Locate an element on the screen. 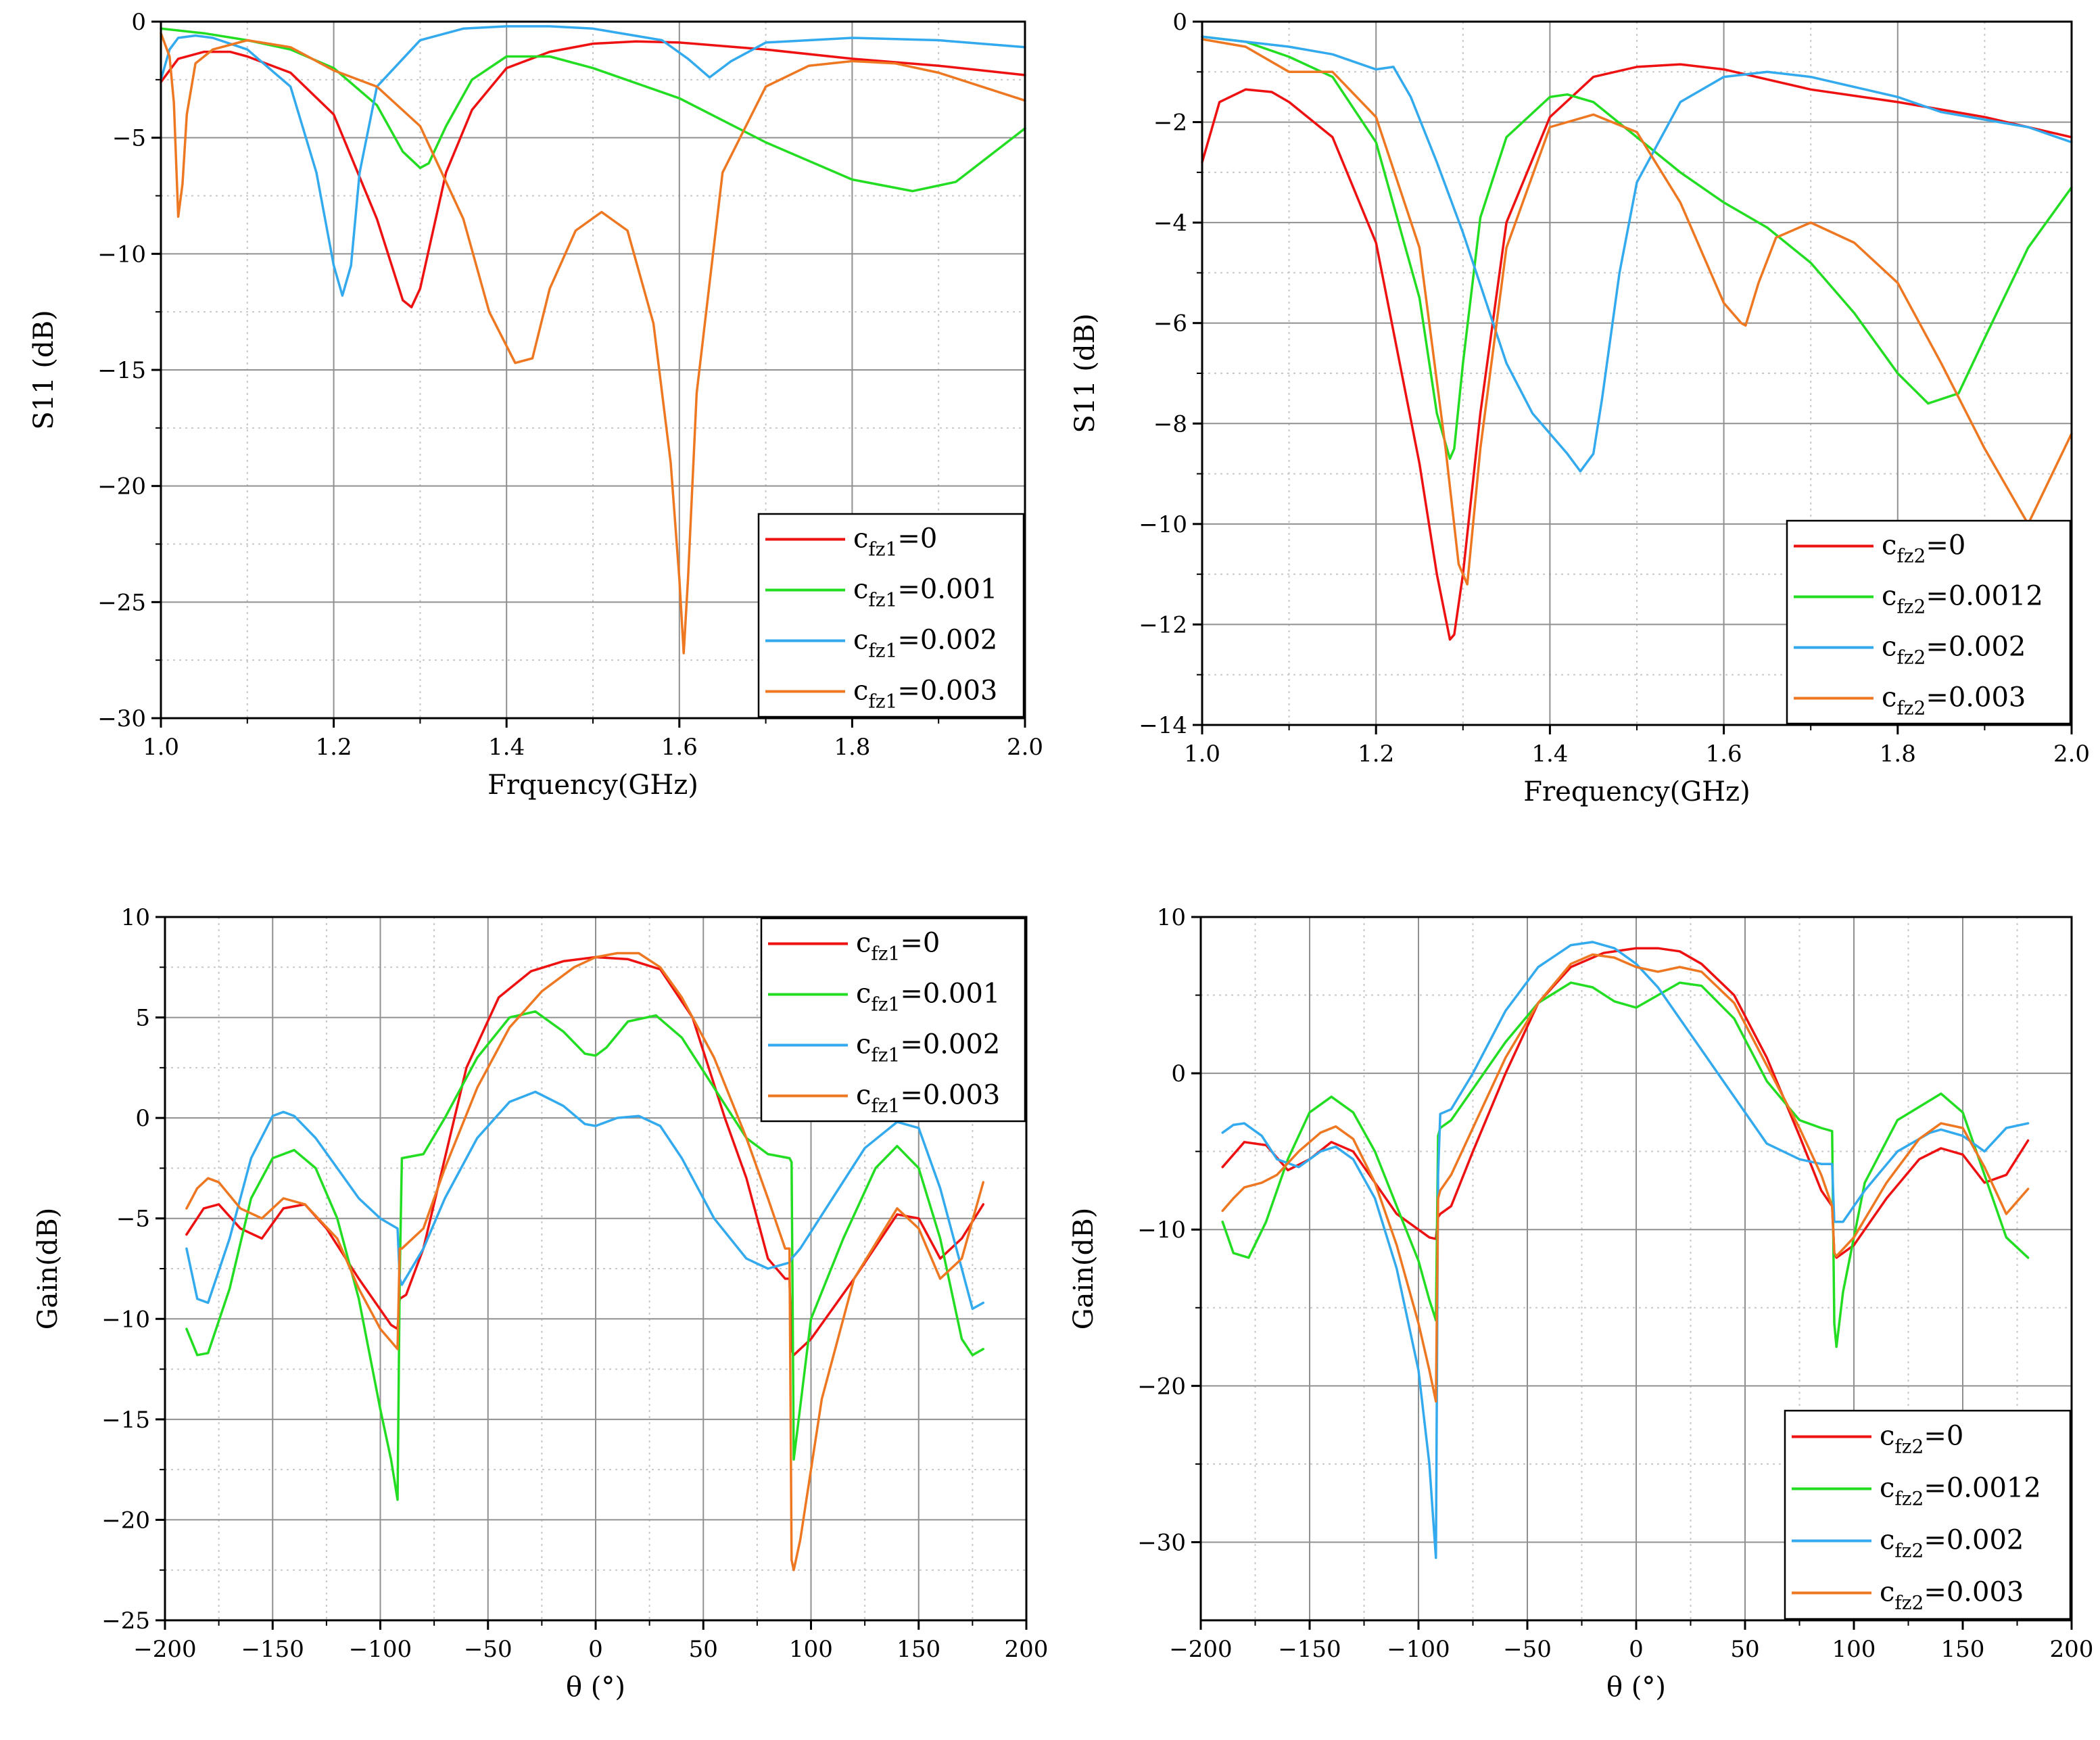 This screenshot has height=1740, width=2100. x-tick-label: 50 is located at coordinates (703, 1649).